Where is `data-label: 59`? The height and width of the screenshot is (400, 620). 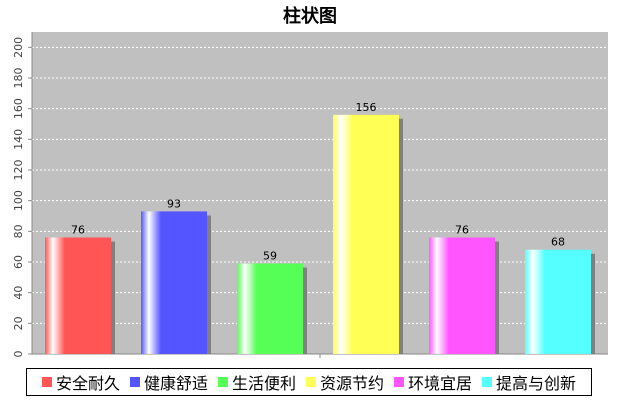 data-label: 59 is located at coordinates (270, 256).